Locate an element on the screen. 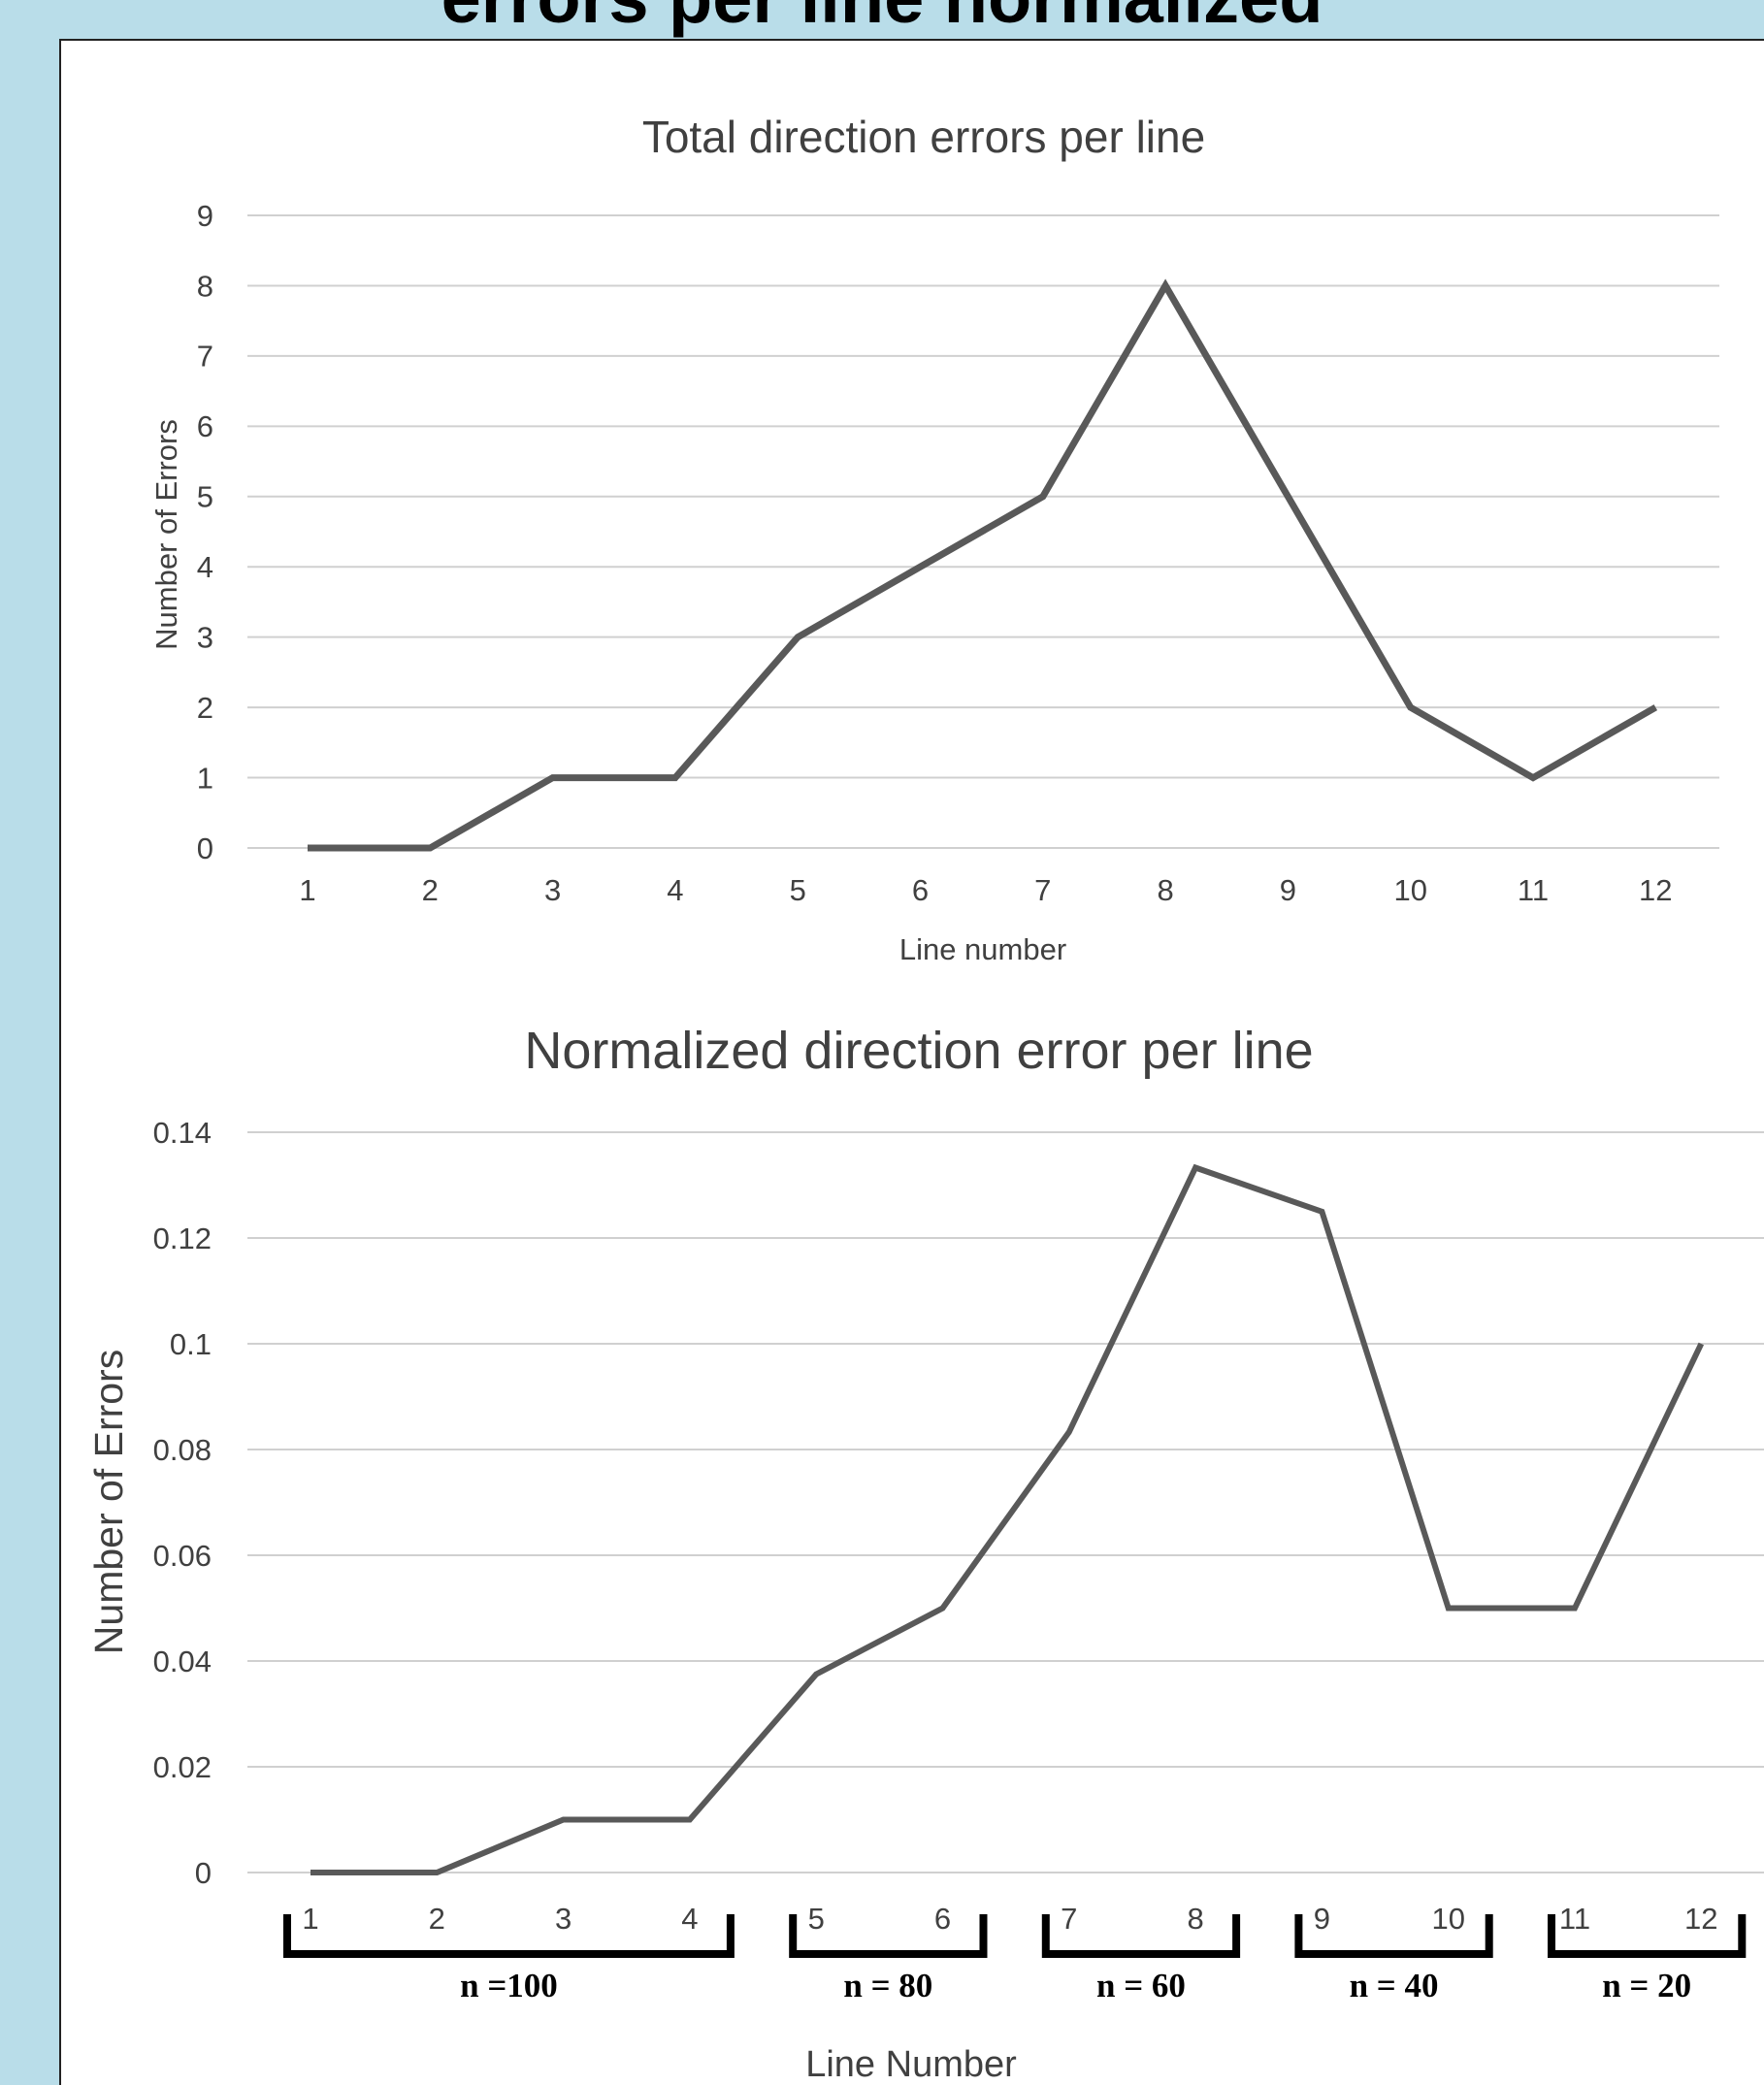 This screenshot has height=2085, width=1764. chart2-x-tick-label: 5 is located at coordinates (816, 1919).